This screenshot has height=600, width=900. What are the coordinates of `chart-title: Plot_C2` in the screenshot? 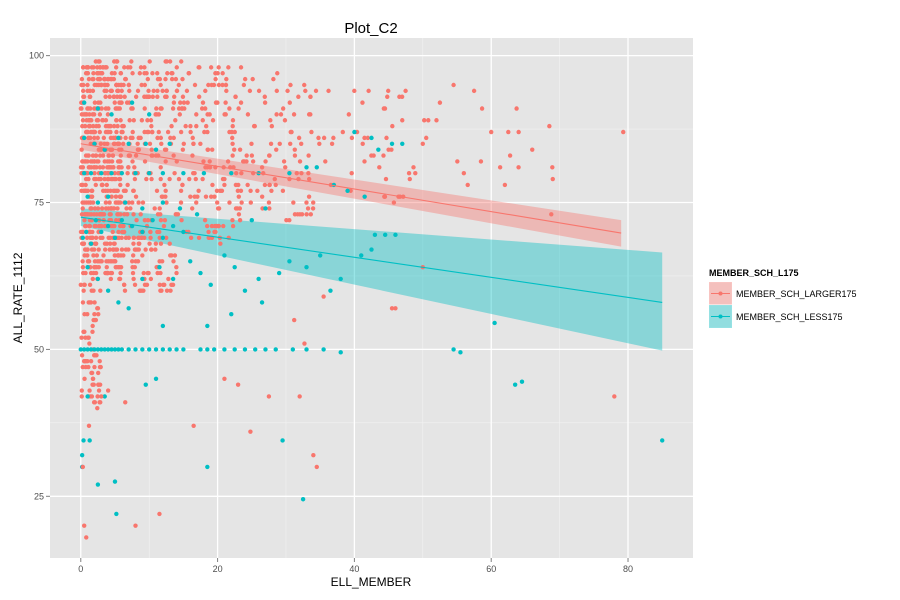 It's located at (370, 28).